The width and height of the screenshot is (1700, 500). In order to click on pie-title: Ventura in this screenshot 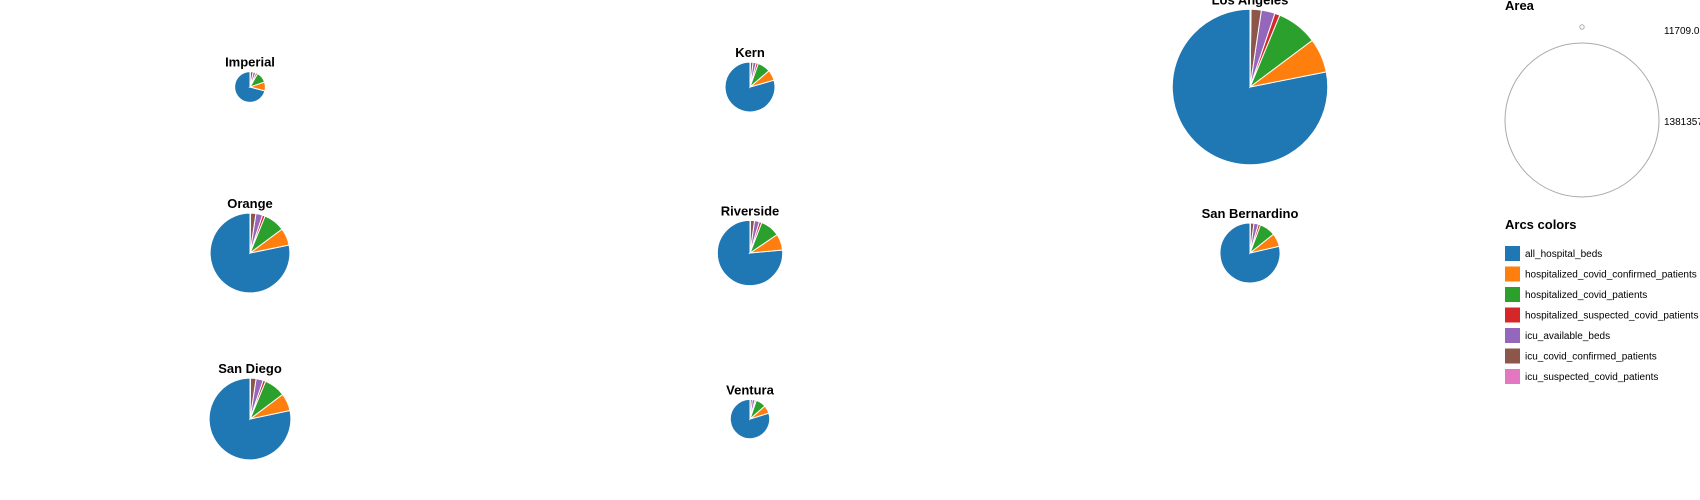, I will do `click(750, 389)`.